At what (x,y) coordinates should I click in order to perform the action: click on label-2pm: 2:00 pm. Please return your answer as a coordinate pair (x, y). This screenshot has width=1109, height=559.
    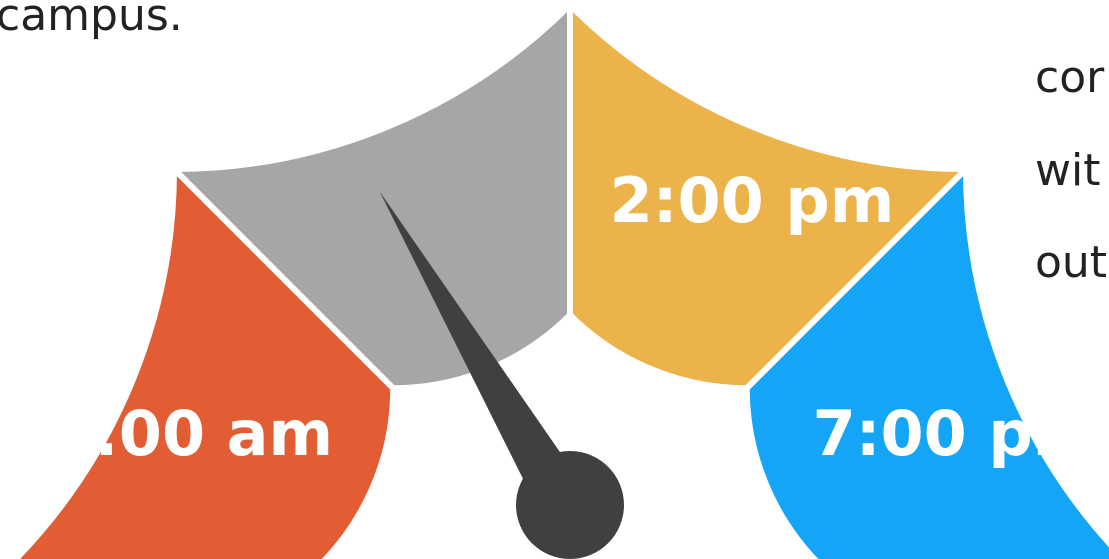
    Looking at the image, I should click on (752, 200).